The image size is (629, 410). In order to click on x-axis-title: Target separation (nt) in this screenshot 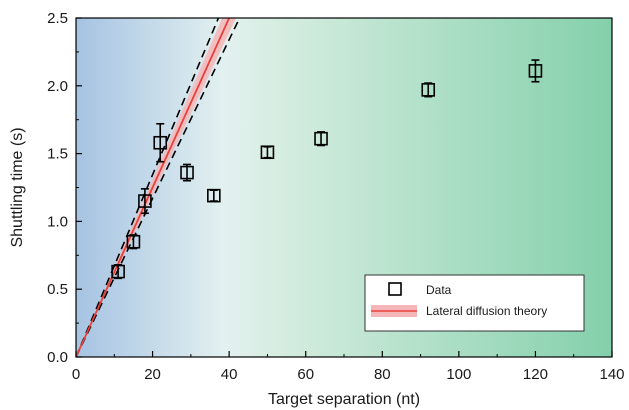, I will do `click(344, 399)`.